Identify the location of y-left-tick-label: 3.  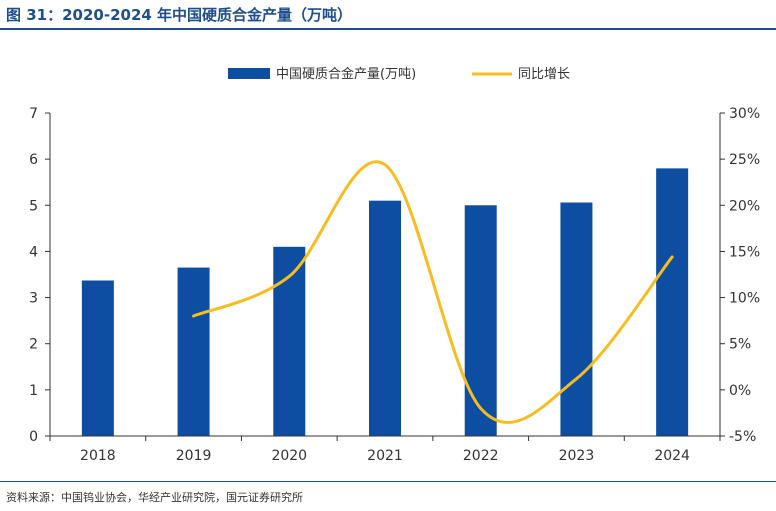
(33, 299).